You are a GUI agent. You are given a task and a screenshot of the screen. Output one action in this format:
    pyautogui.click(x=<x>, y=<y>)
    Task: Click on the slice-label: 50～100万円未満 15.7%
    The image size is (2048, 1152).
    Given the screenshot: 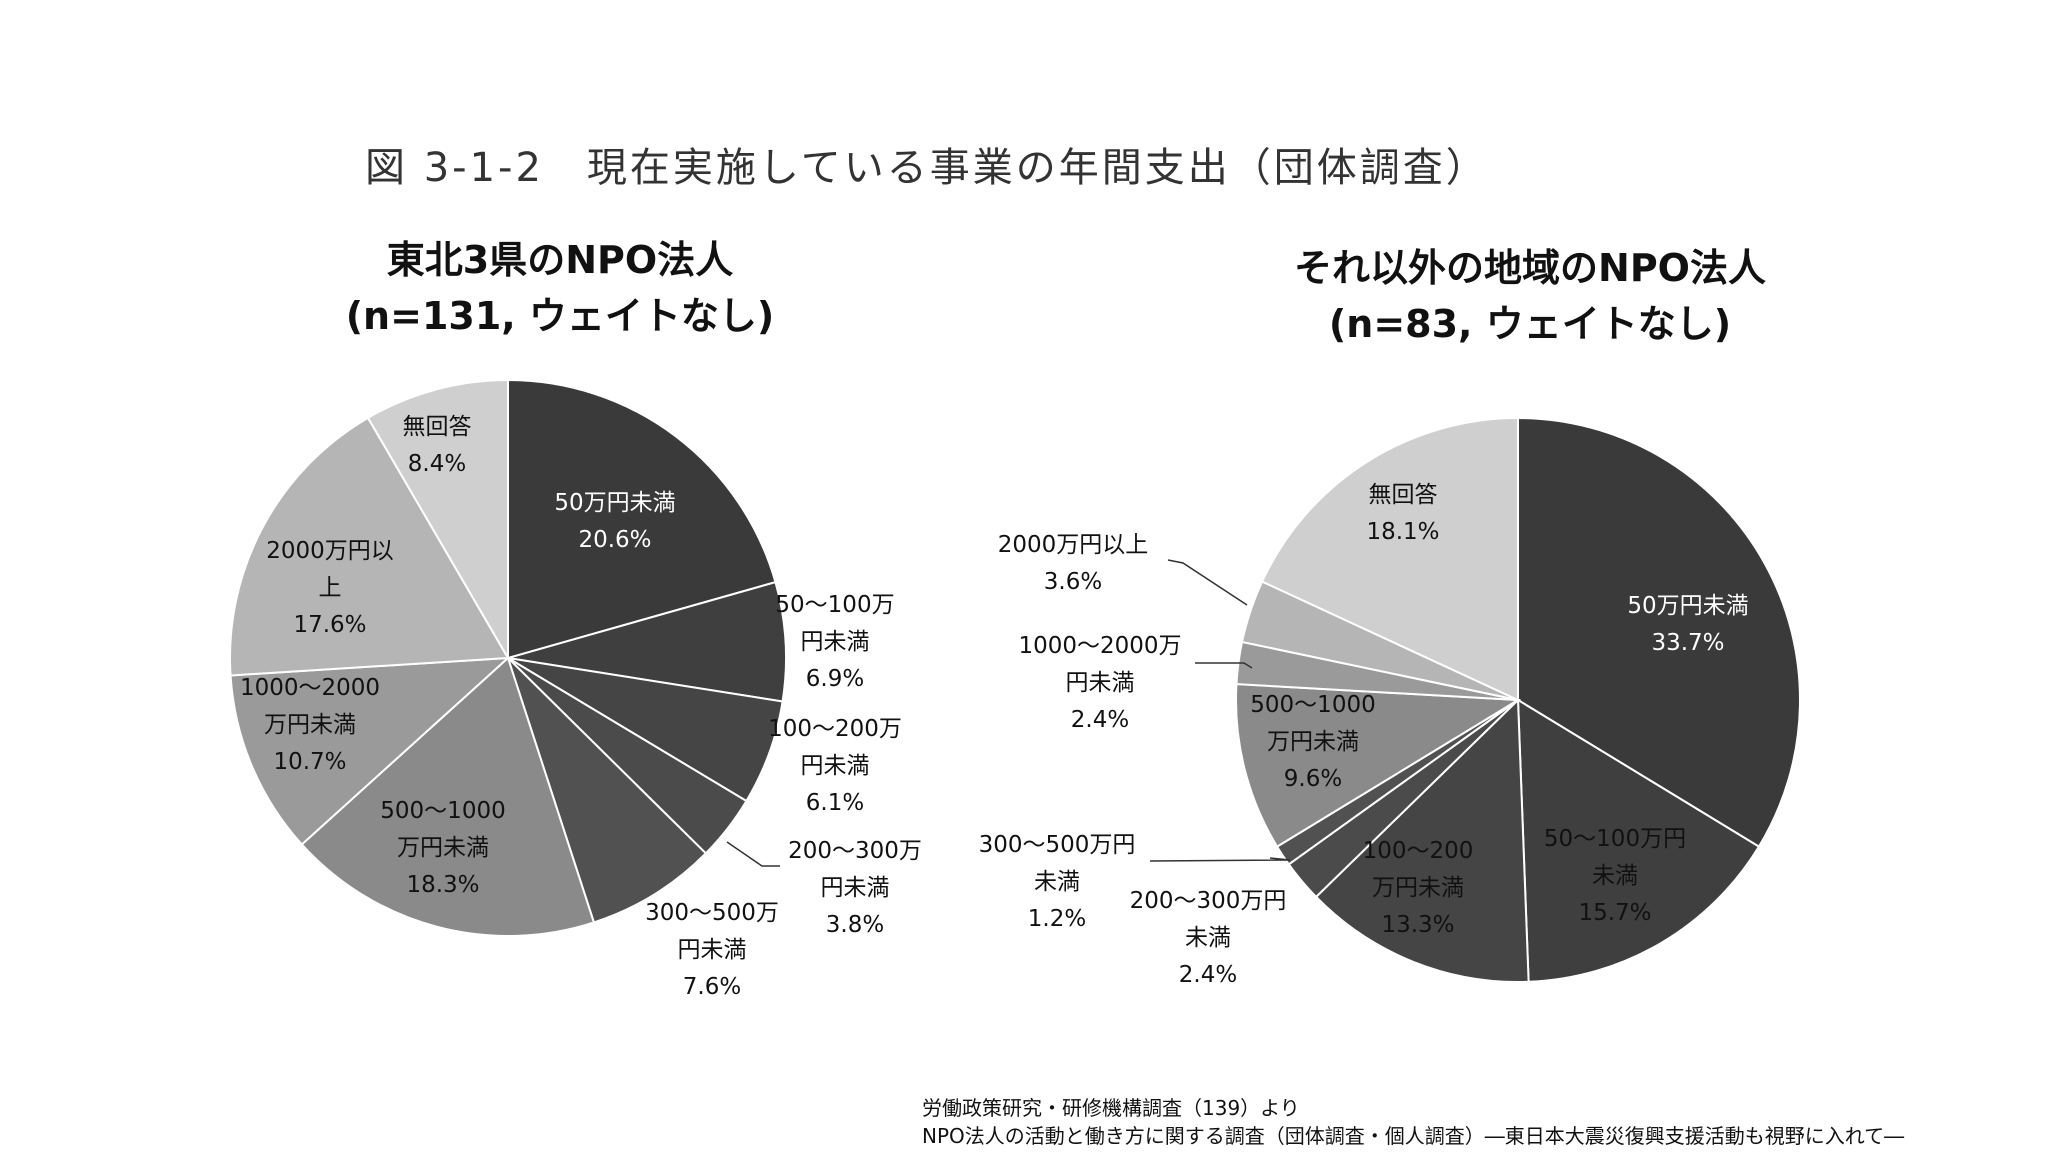 What is the action you would take?
    pyautogui.click(x=1615, y=876)
    